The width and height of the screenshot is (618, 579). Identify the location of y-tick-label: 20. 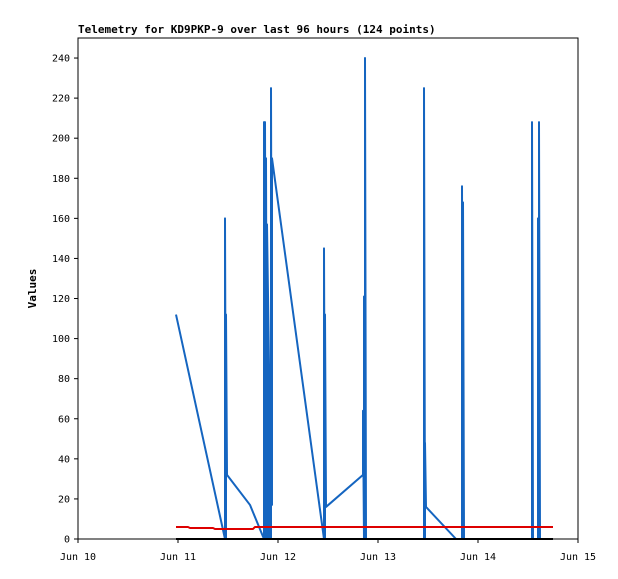
(64, 499).